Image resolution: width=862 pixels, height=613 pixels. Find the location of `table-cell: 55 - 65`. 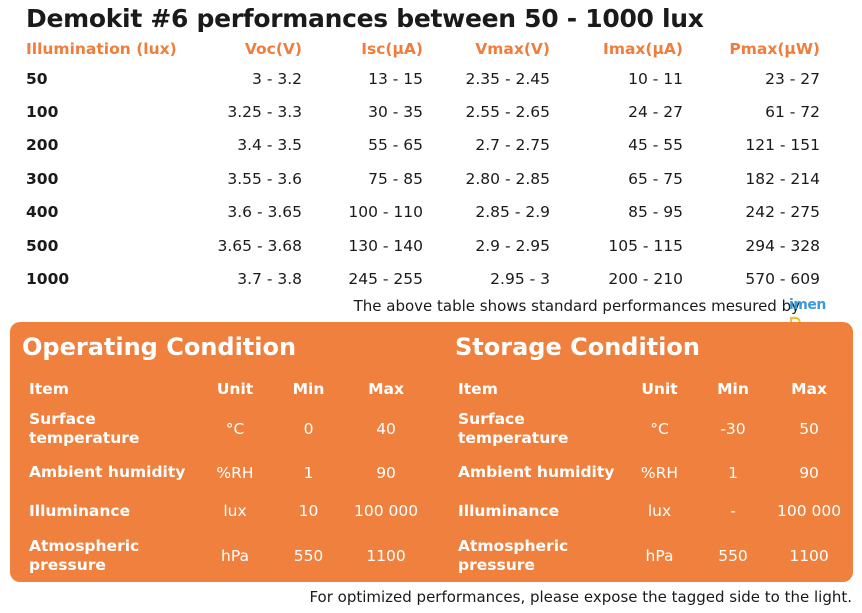

table-cell: 55 - 65 is located at coordinates (395, 145).